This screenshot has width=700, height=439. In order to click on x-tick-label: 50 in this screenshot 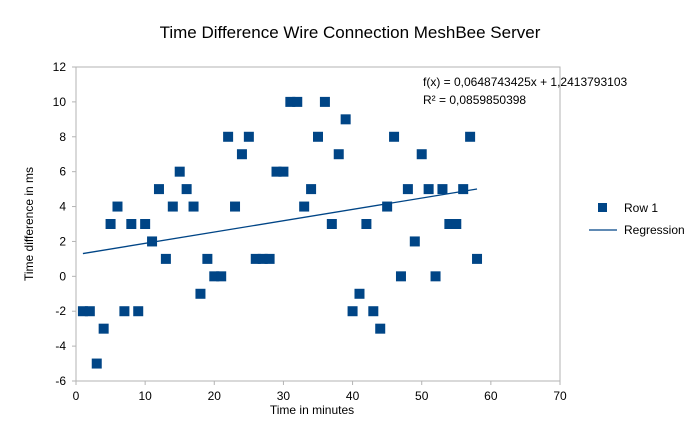, I will do `click(422, 396)`.